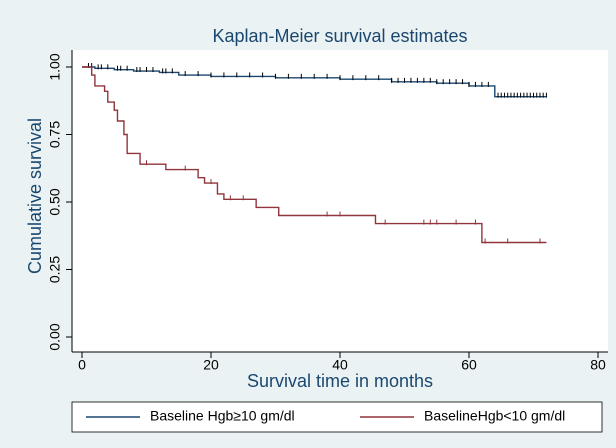  What do you see at coordinates (55, 336) in the screenshot?
I see `y-tick-label: 0.00` at bounding box center [55, 336].